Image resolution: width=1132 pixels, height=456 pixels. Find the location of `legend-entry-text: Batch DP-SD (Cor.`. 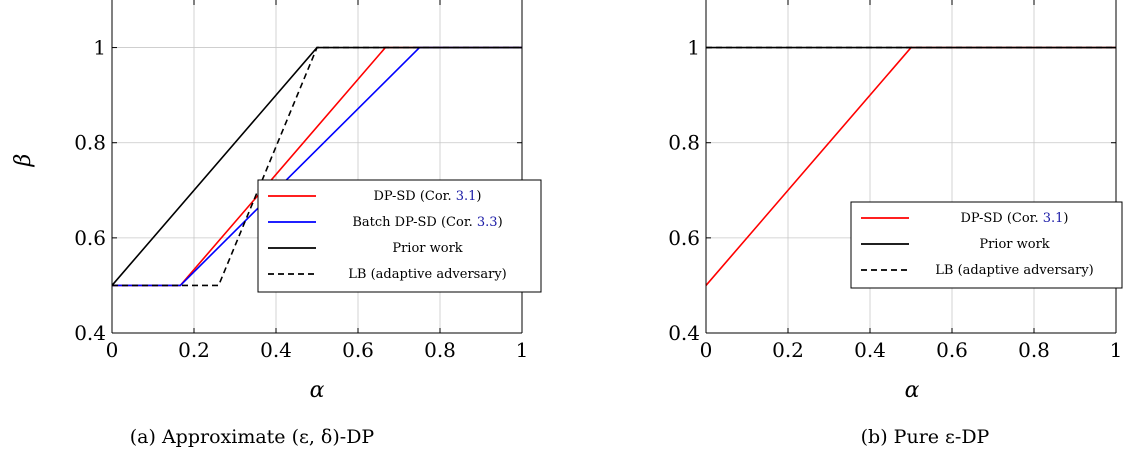

legend-entry-text: Batch DP-SD (Cor. is located at coordinates (414, 222).